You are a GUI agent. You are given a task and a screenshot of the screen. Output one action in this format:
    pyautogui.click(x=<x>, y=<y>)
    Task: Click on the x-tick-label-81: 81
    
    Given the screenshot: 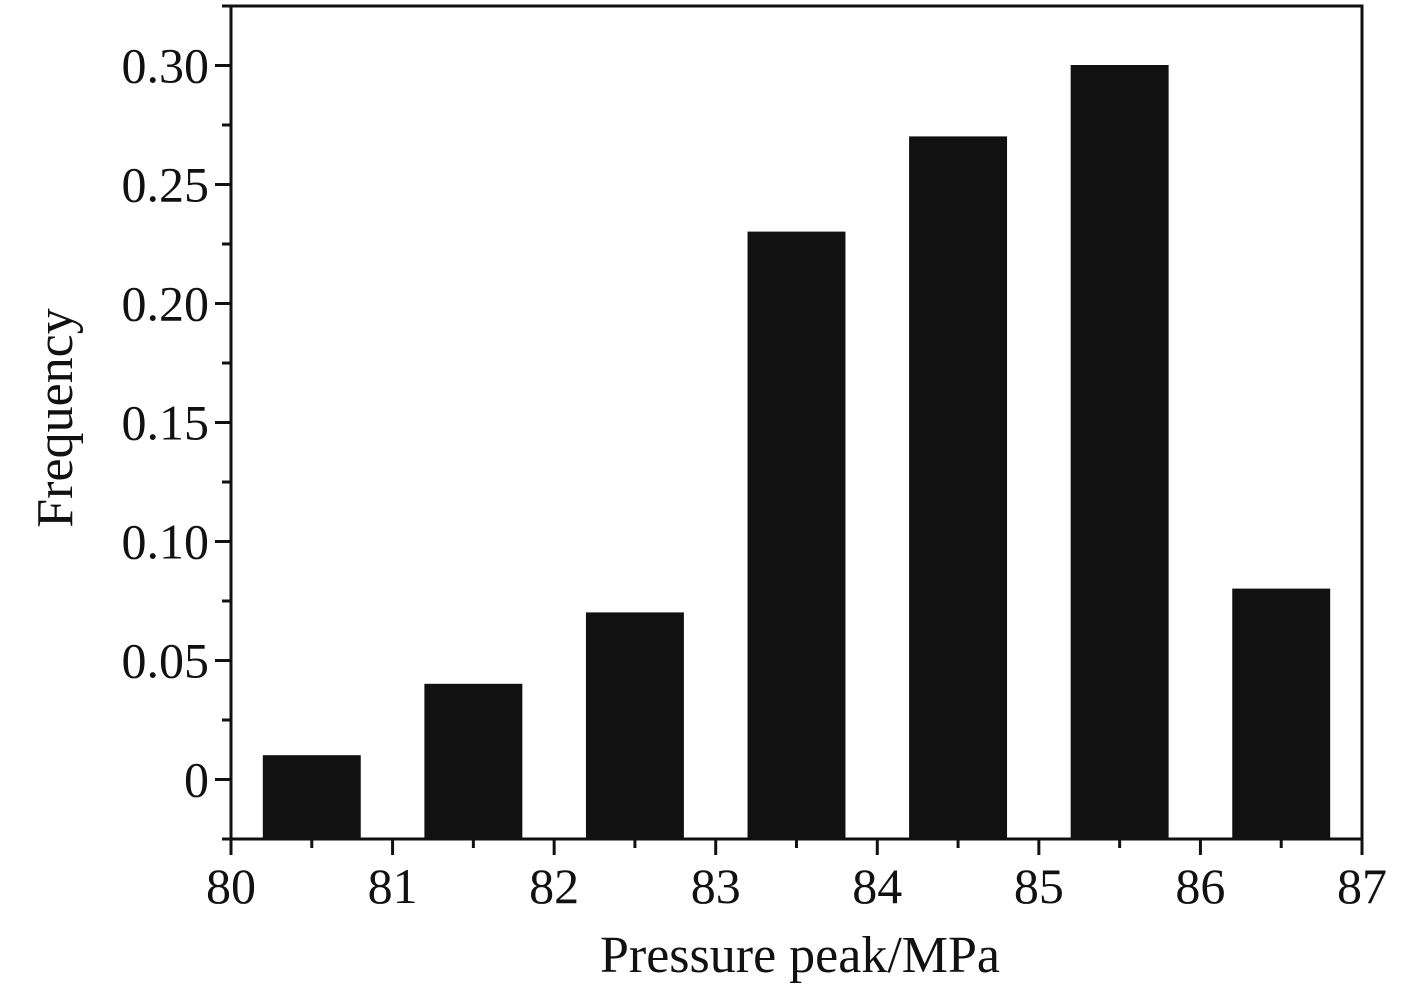 What is the action you would take?
    pyautogui.click(x=393, y=886)
    